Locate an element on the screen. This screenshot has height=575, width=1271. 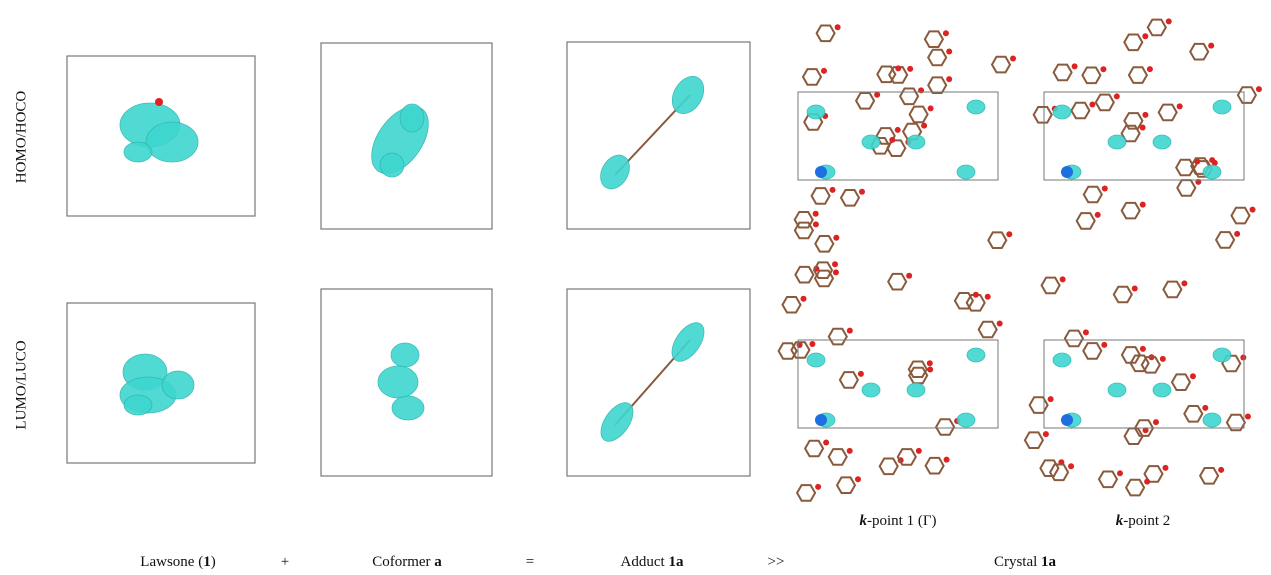
crystal-panel is located at coordinates (1147, 133).